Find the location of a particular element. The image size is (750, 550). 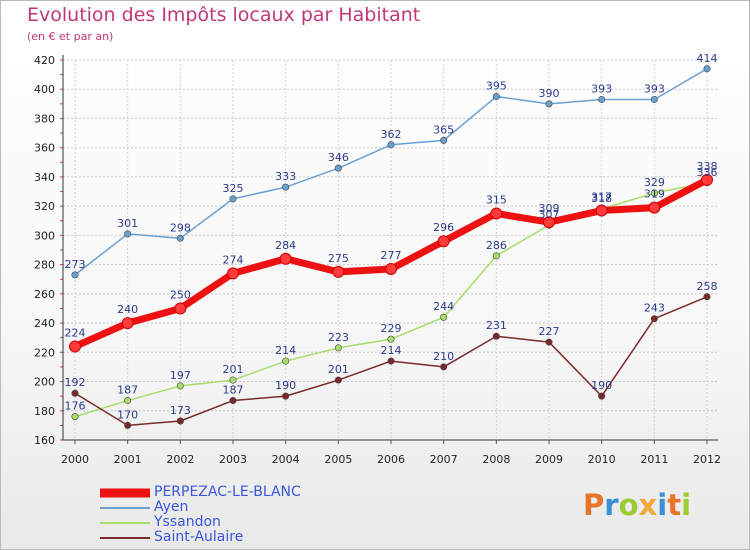

logo-letter: o is located at coordinates (628, 505).